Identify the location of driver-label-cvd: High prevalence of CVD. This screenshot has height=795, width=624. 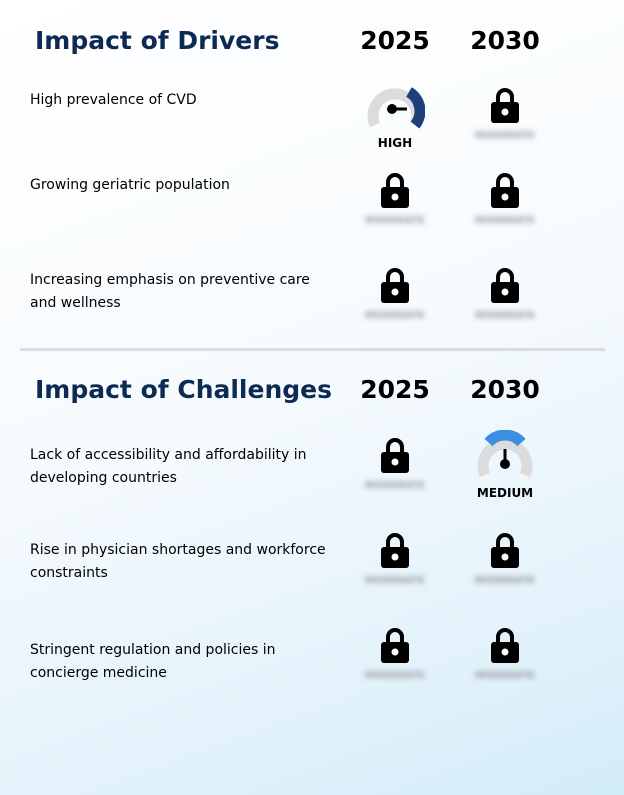
(113, 100).